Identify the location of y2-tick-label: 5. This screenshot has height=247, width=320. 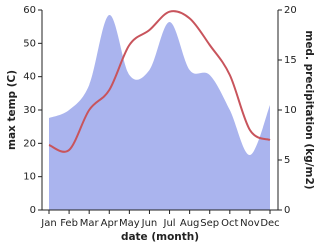
(287, 160).